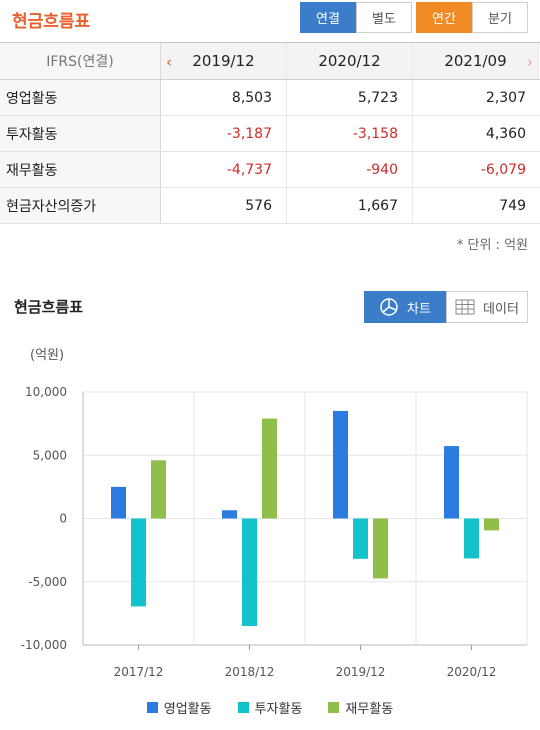 This screenshot has height=730, width=540. I want to click on separate-toggle: 별도, so click(384, 17).